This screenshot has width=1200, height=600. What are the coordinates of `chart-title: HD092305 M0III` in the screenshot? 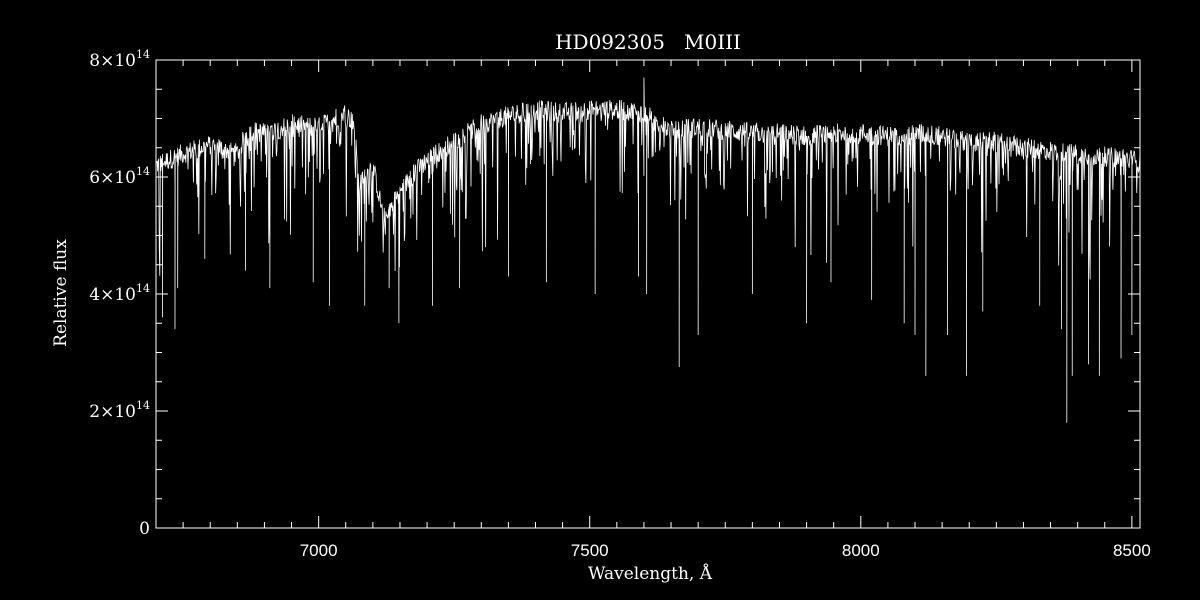 It's located at (648, 42).